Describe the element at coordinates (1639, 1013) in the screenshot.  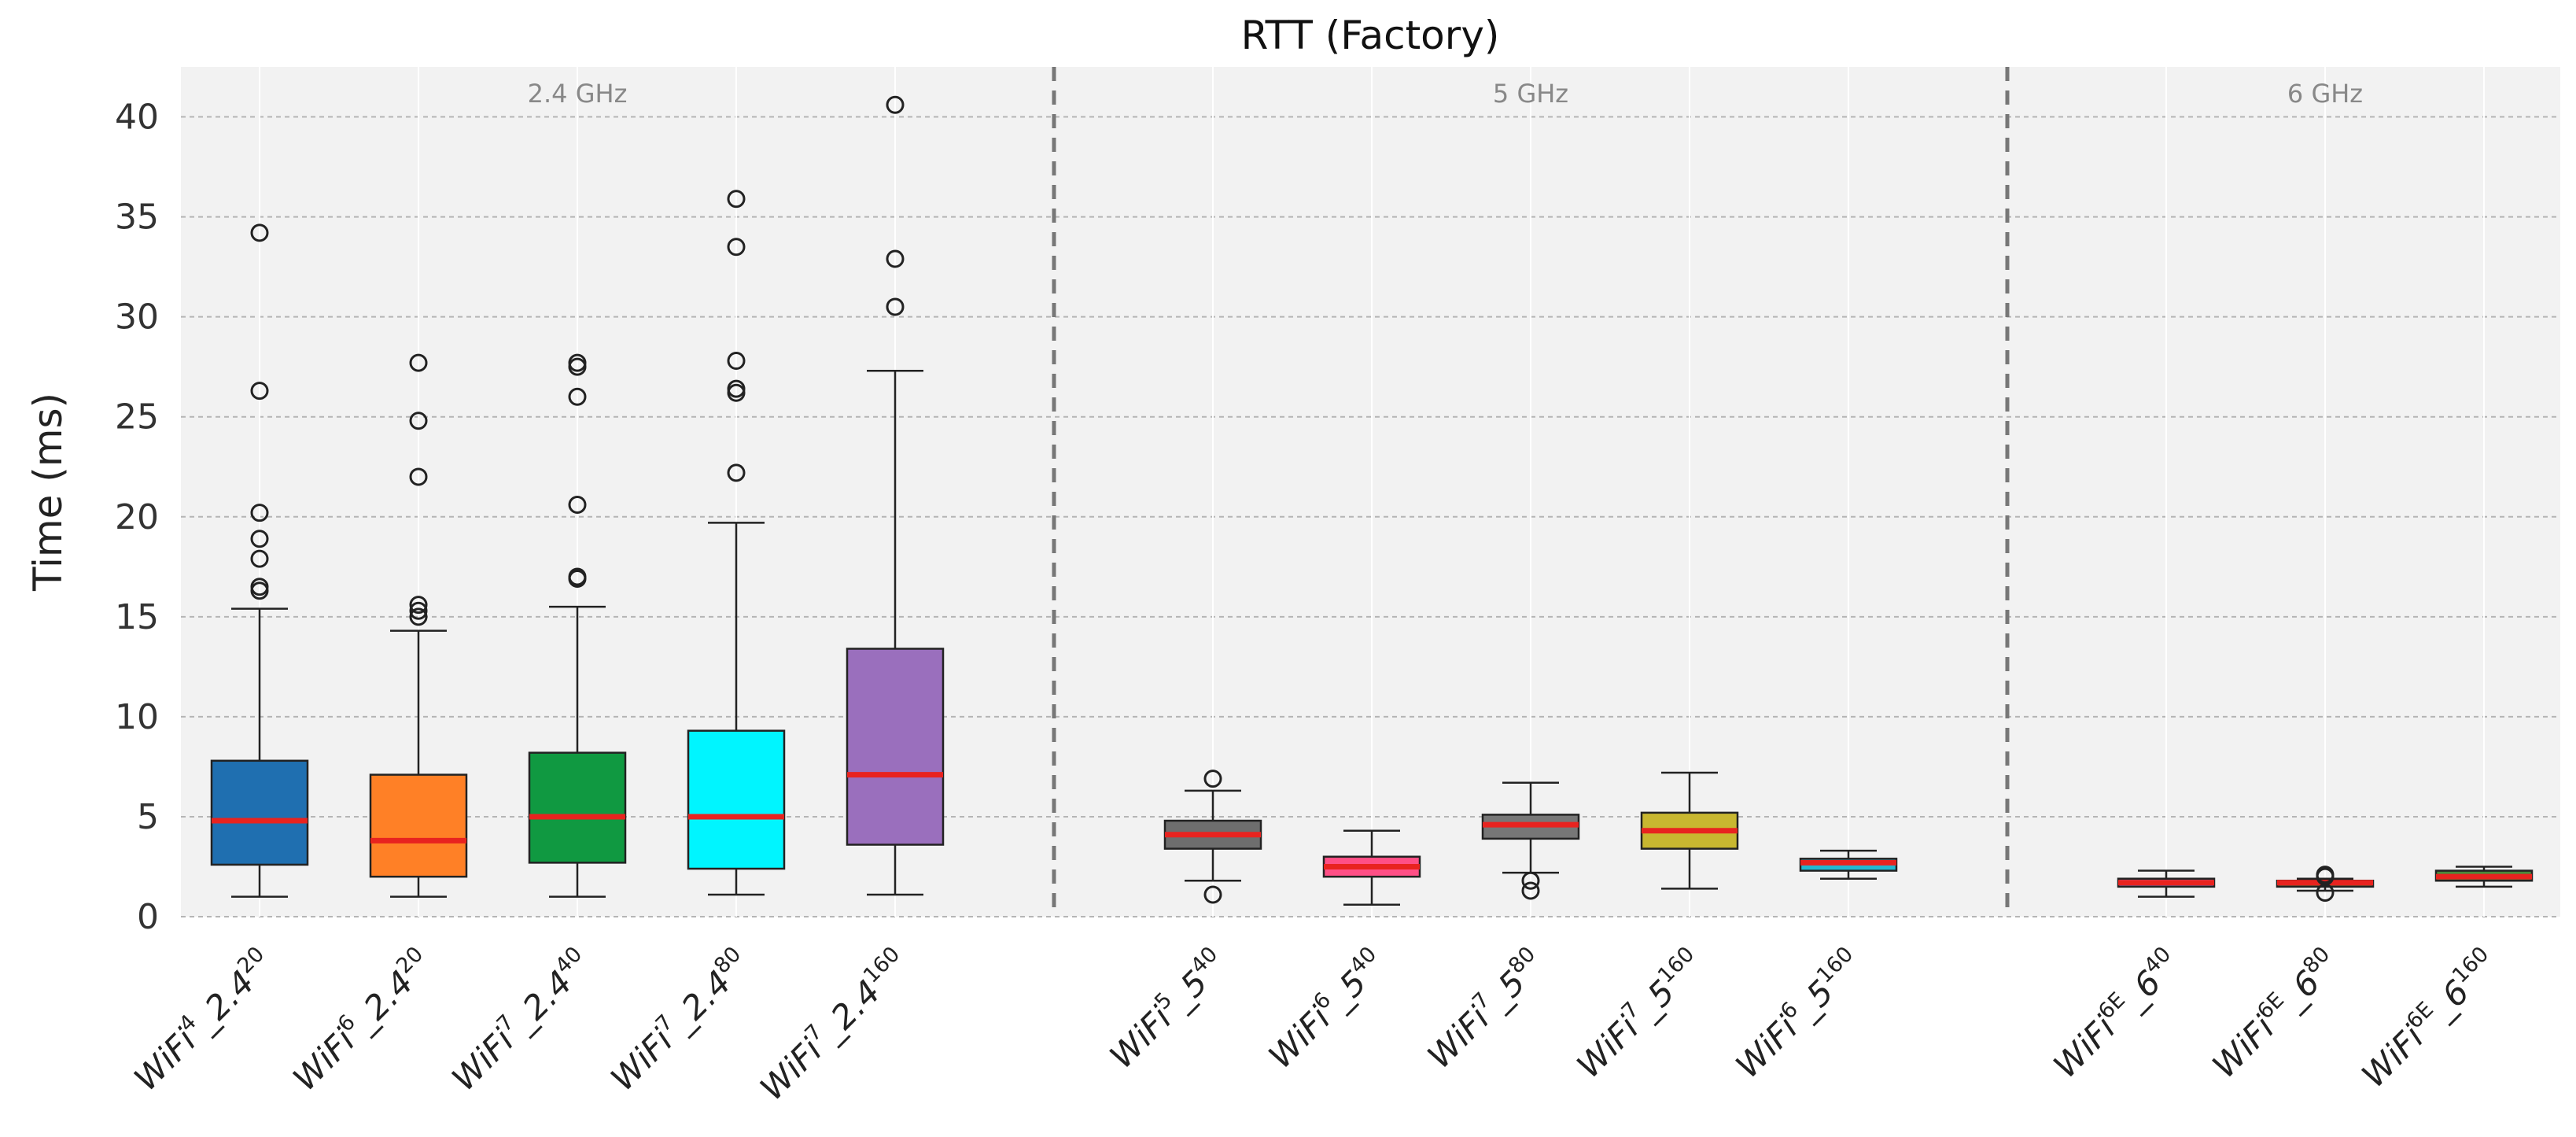
I see `x-tick-label: WiFi7_5160` at that location.